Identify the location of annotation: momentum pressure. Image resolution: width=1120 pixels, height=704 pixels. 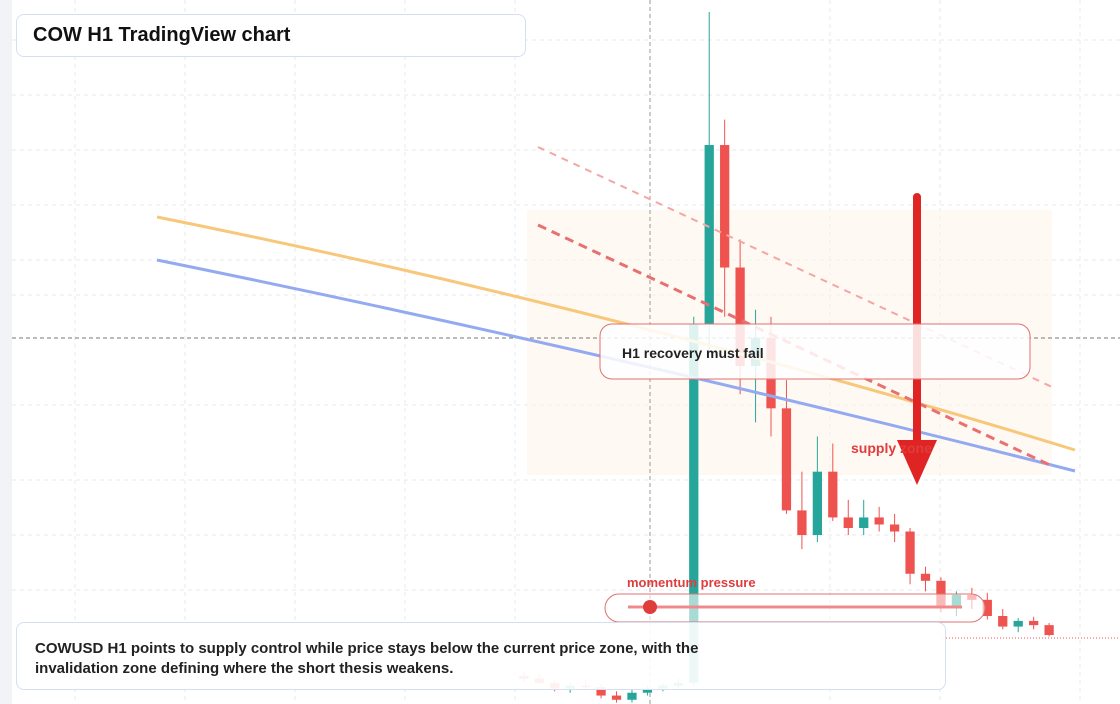
(691, 582).